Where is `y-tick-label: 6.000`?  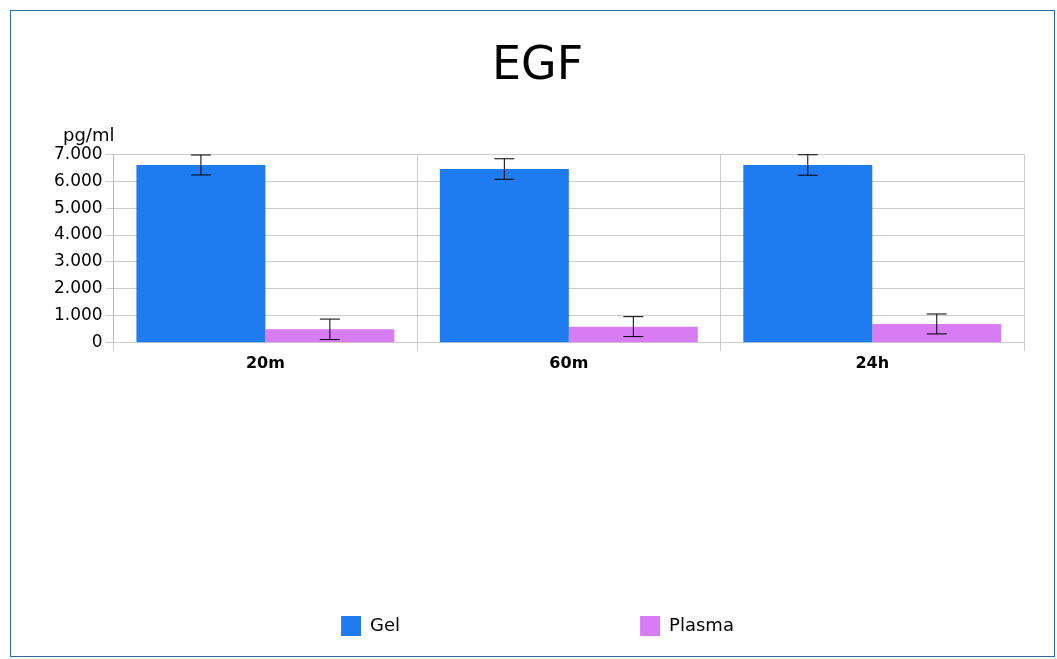 y-tick-label: 6.000 is located at coordinates (78, 179).